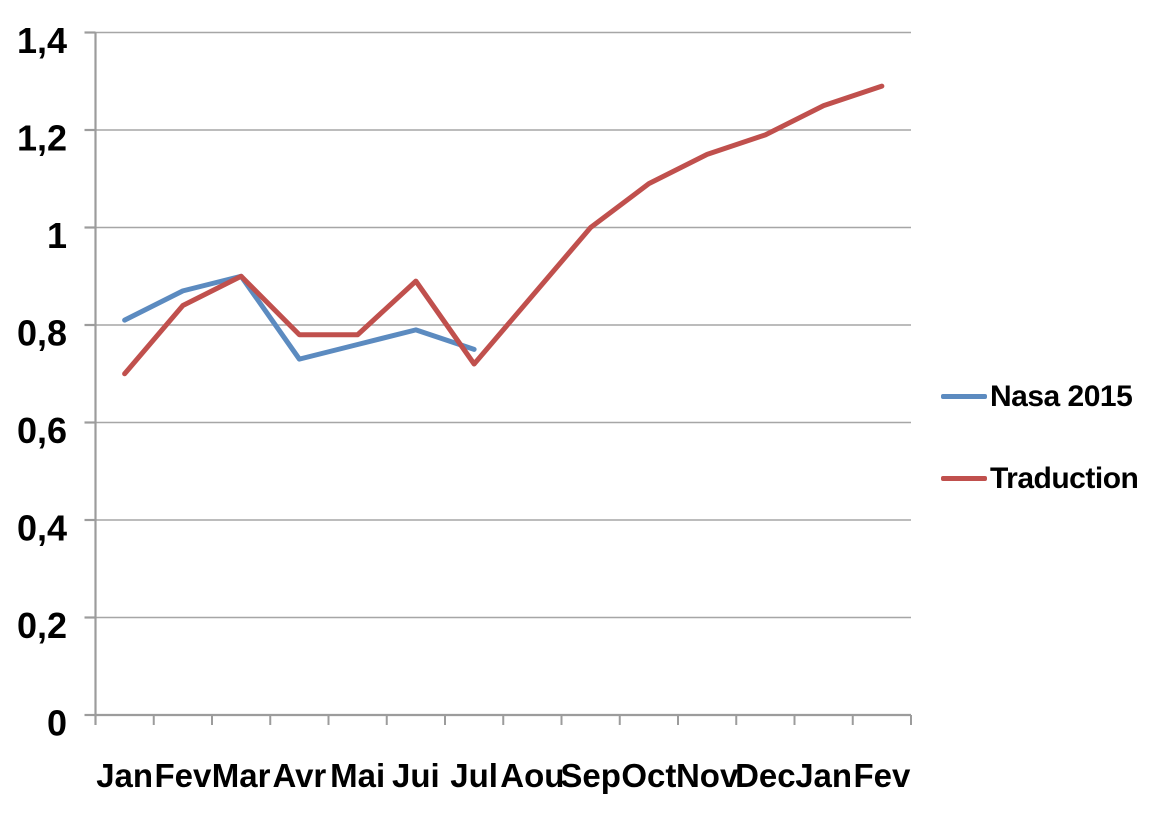  What do you see at coordinates (765, 775) in the screenshot?
I see `x-tick-label: Dec` at bounding box center [765, 775].